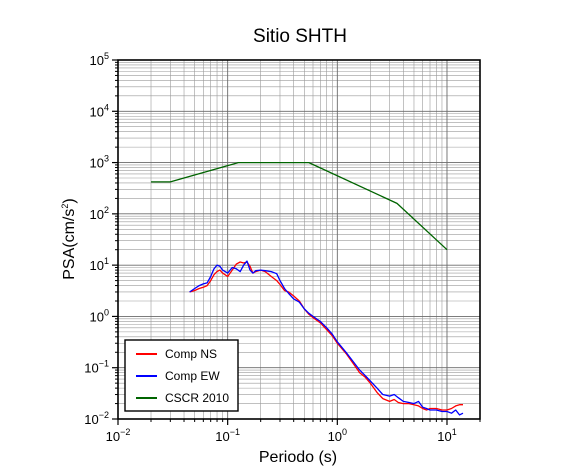 Image resolution: width=586 pixels, height=475 pixels. What do you see at coordinates (197, 398) in the screenshot?
I see `legend-label-cscr: CSCR 2010` at bounding box center [197, 398].